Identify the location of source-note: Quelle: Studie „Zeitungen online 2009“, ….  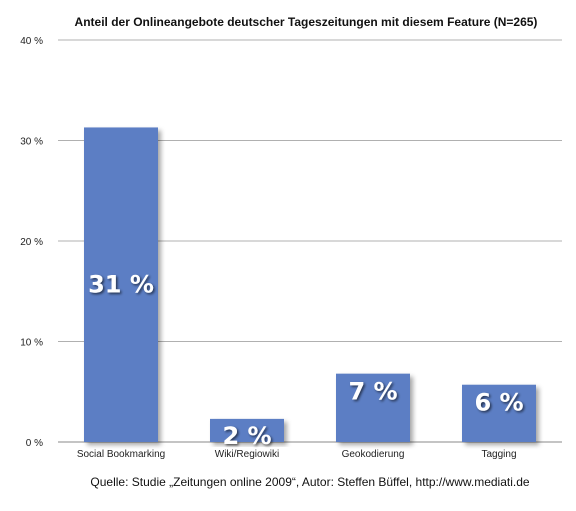
(309, 482).